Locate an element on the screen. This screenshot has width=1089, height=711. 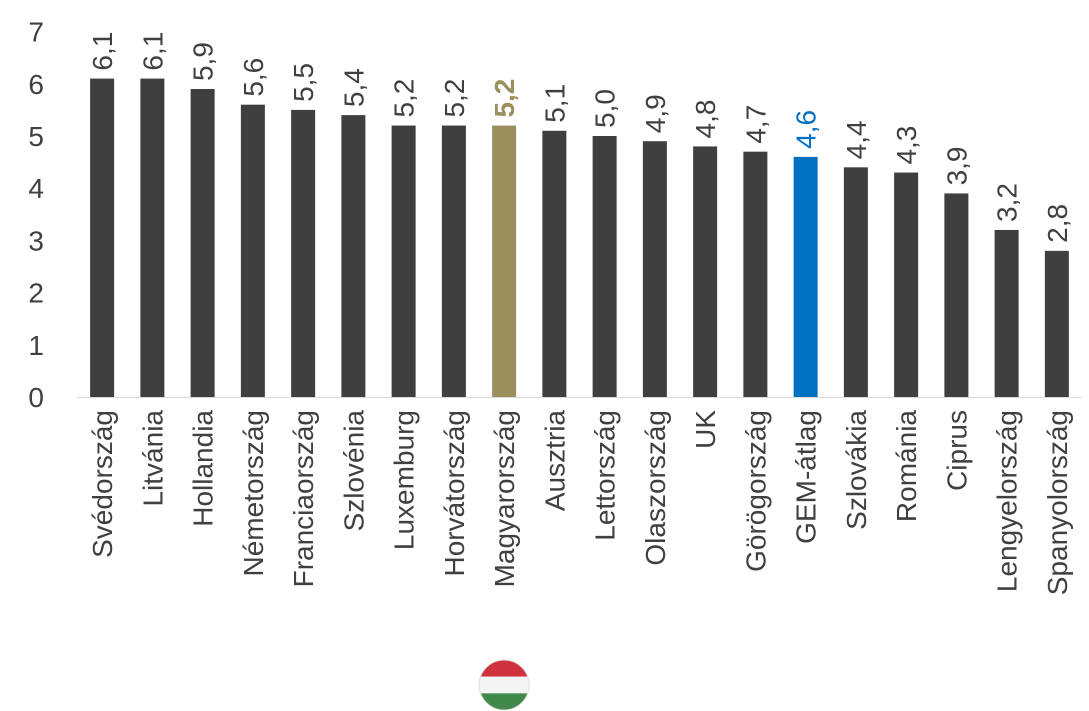
category-label: Szlovénia is located at coordinates (353, 471).